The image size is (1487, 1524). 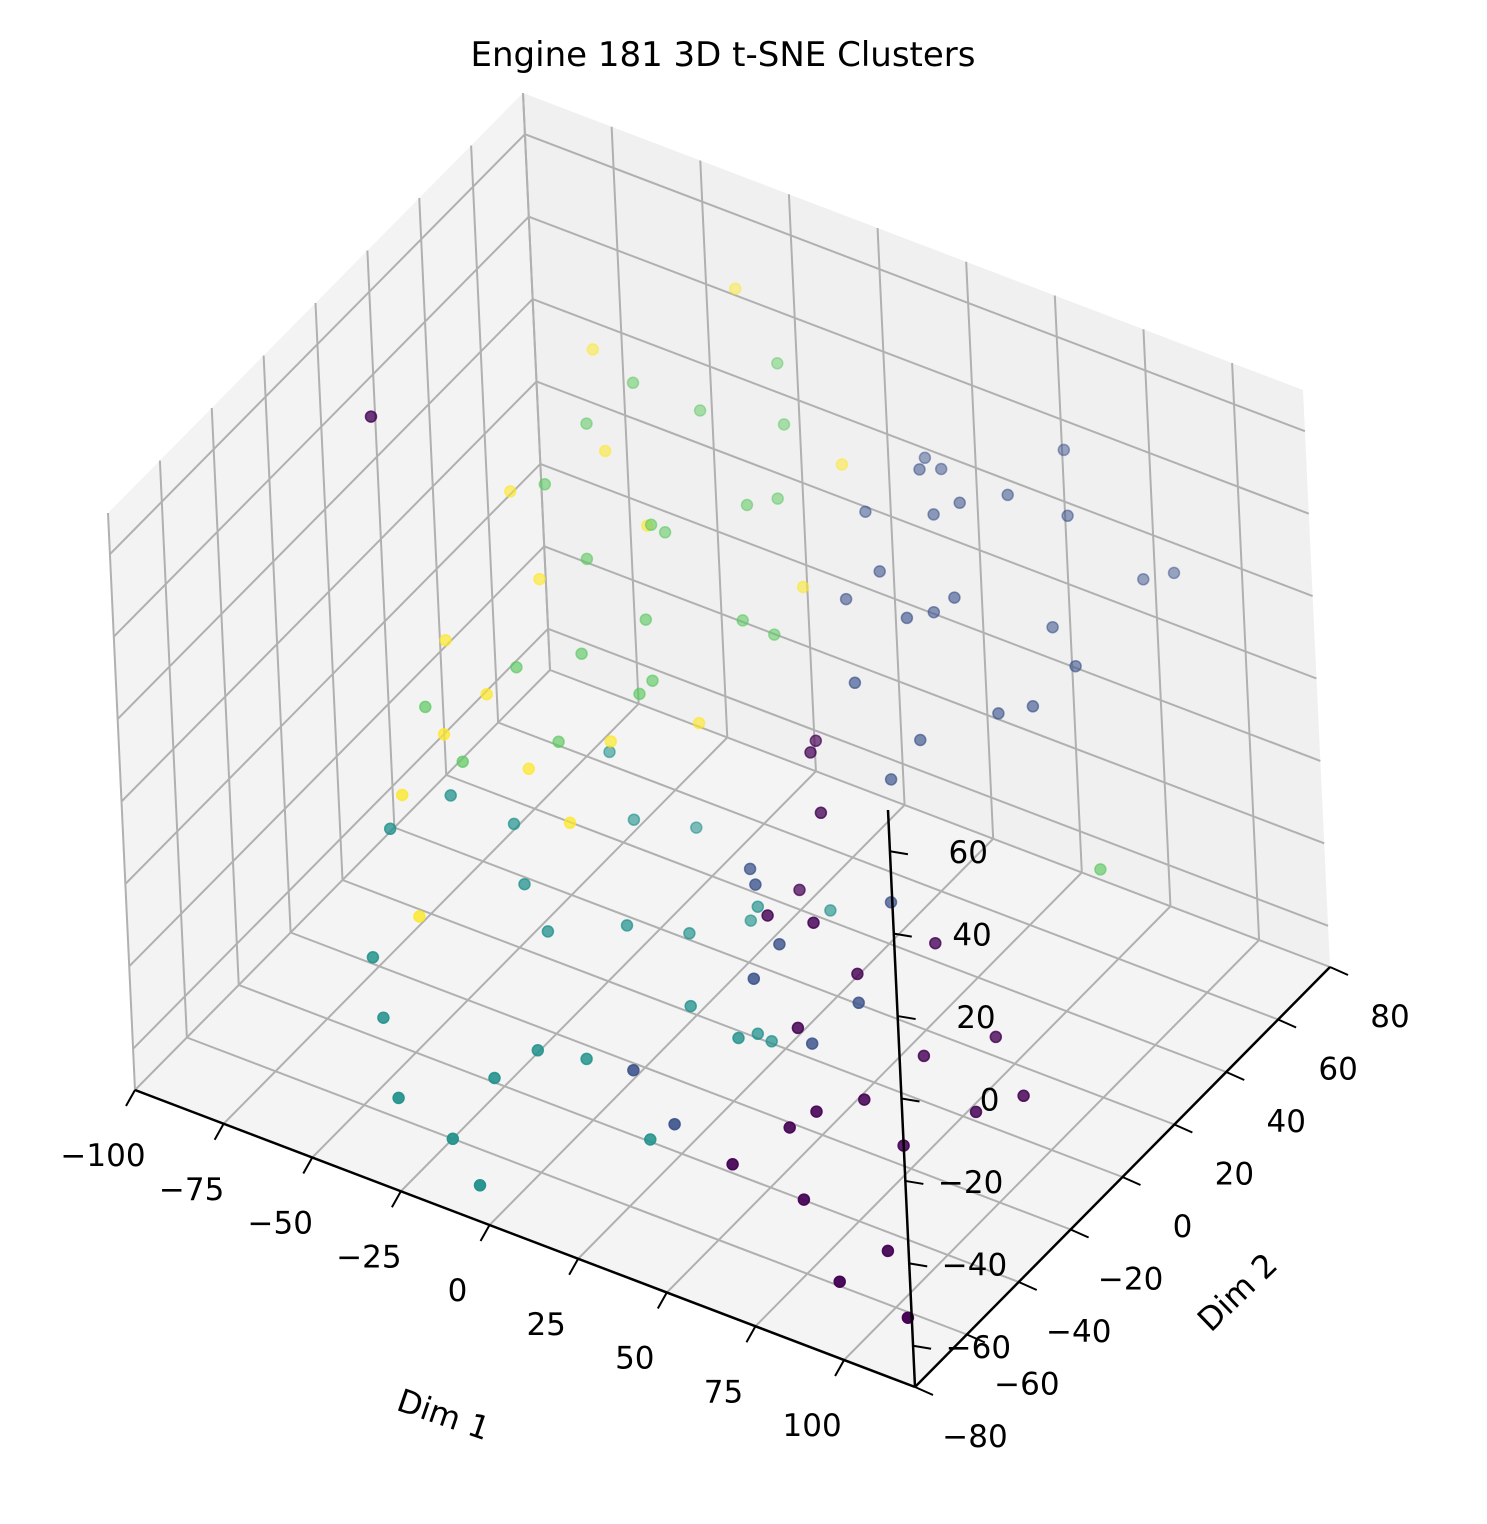 I want to click on x-tick-label: 100, so click(x=812, y=1426).